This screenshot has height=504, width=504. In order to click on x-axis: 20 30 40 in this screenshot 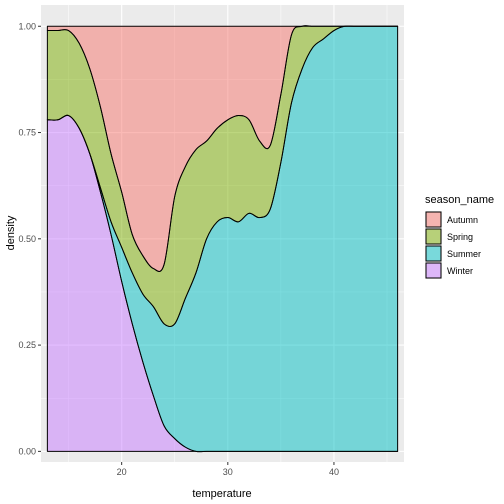, I will do `click(228, 469)`.